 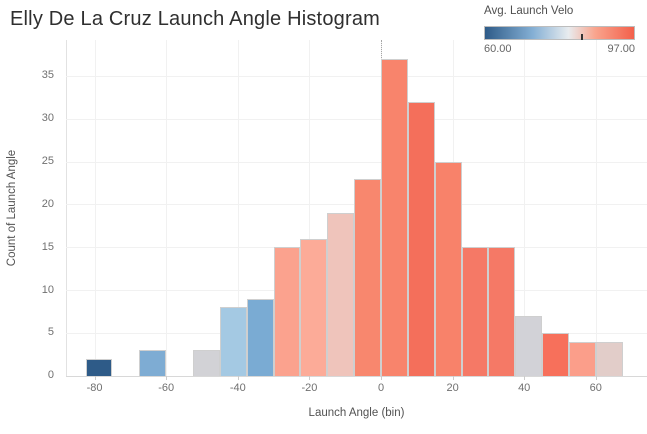 I want to click on page-title: Elly De La Cruz Launch Angle Histogram, so click(x=195, y=19).